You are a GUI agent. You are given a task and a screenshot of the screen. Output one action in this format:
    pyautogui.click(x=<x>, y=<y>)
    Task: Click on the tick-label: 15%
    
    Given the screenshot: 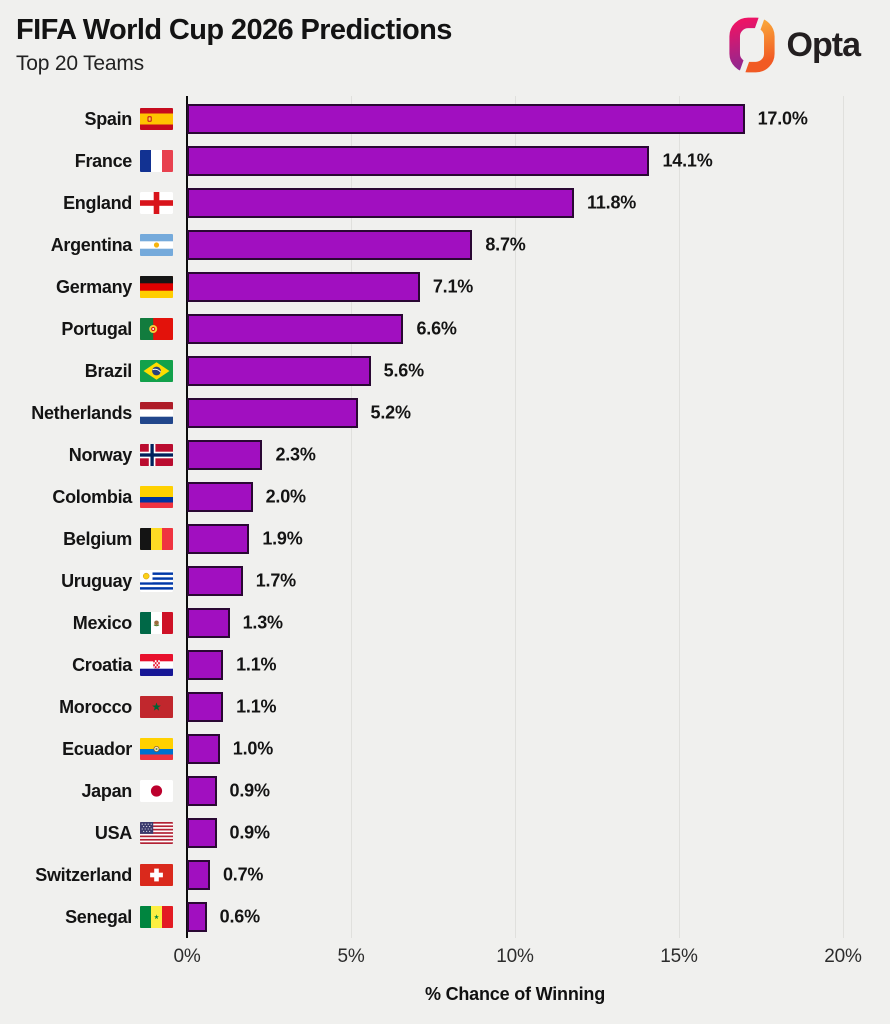 What is the action you would take?
    pyautogui.click(x=679, y=956)
    